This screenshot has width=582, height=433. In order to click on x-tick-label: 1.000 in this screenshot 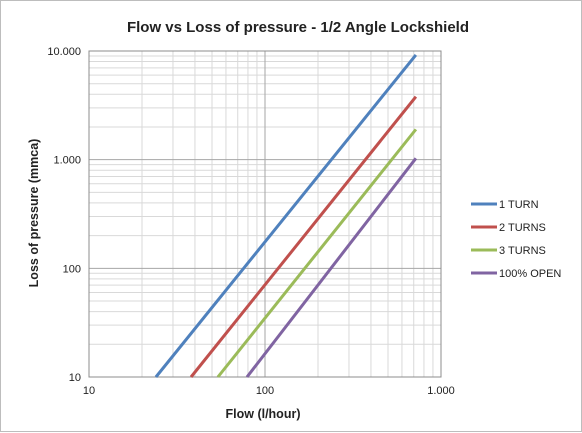, I will do `click(441, 391)`.